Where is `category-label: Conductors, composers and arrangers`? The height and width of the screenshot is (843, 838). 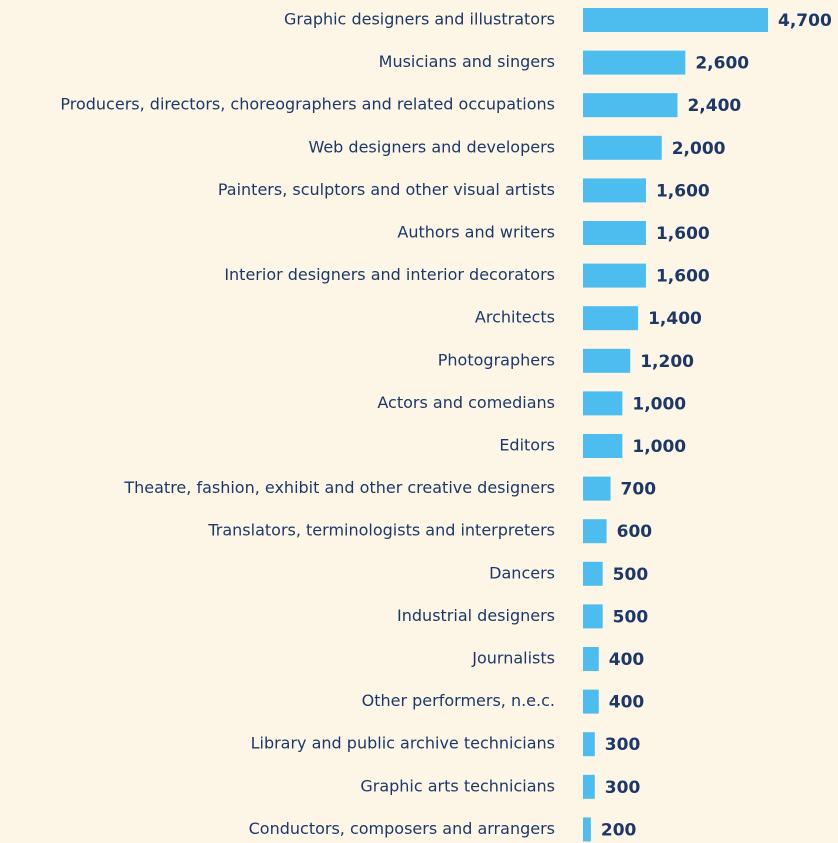 category-label: Conductors, composers and arrangers is located at coordinates (402, 828).